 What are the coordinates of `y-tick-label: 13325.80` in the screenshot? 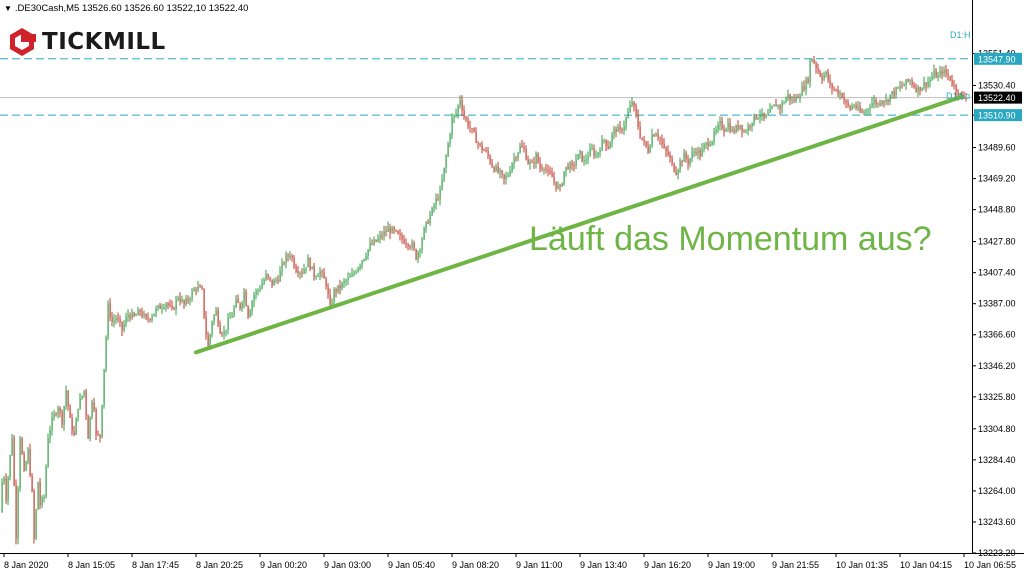 It's located at (997, 397).